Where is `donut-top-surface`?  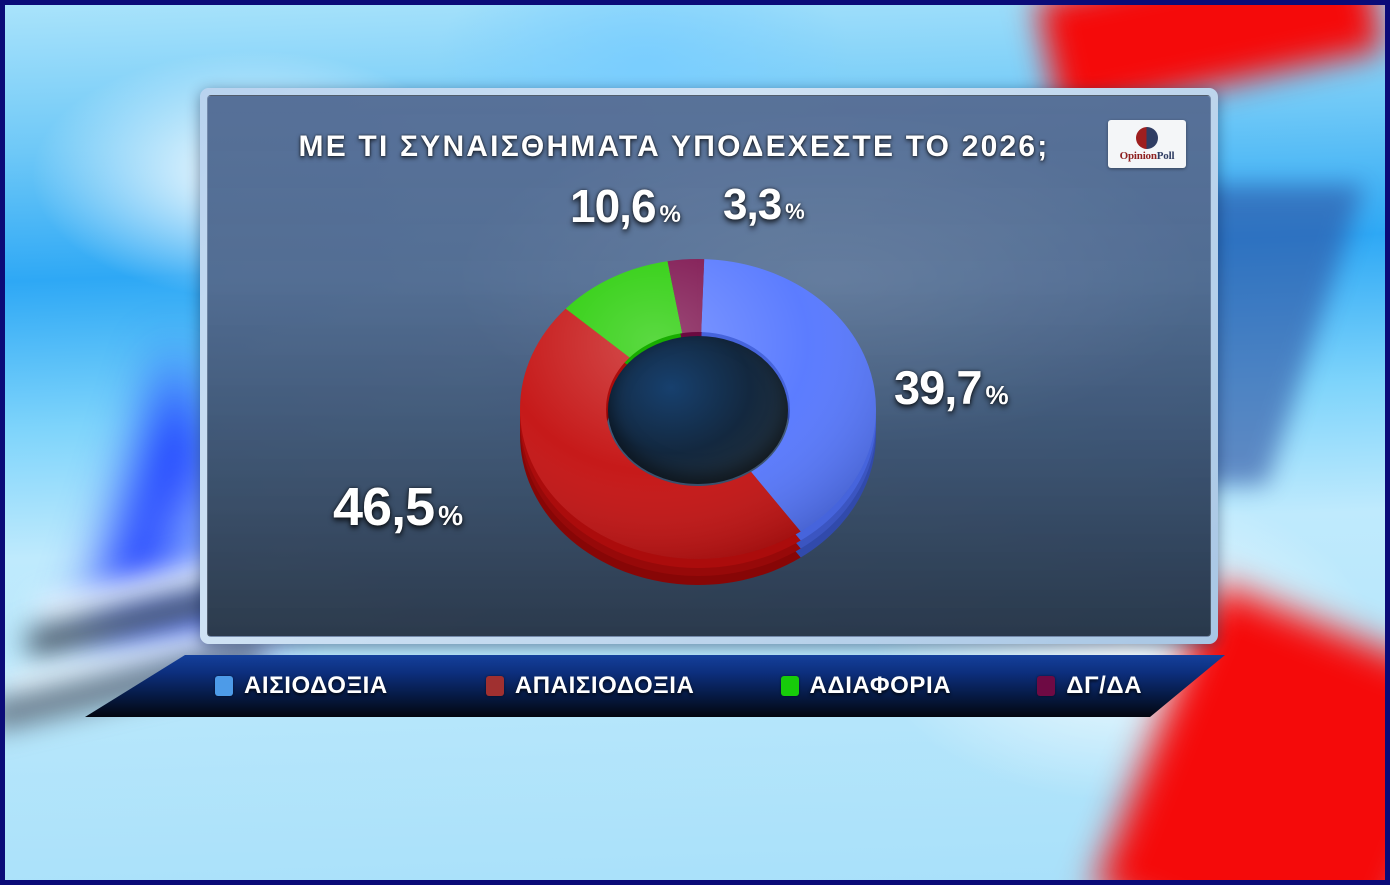 donut-top-surface is located at coordinates (698, 409).